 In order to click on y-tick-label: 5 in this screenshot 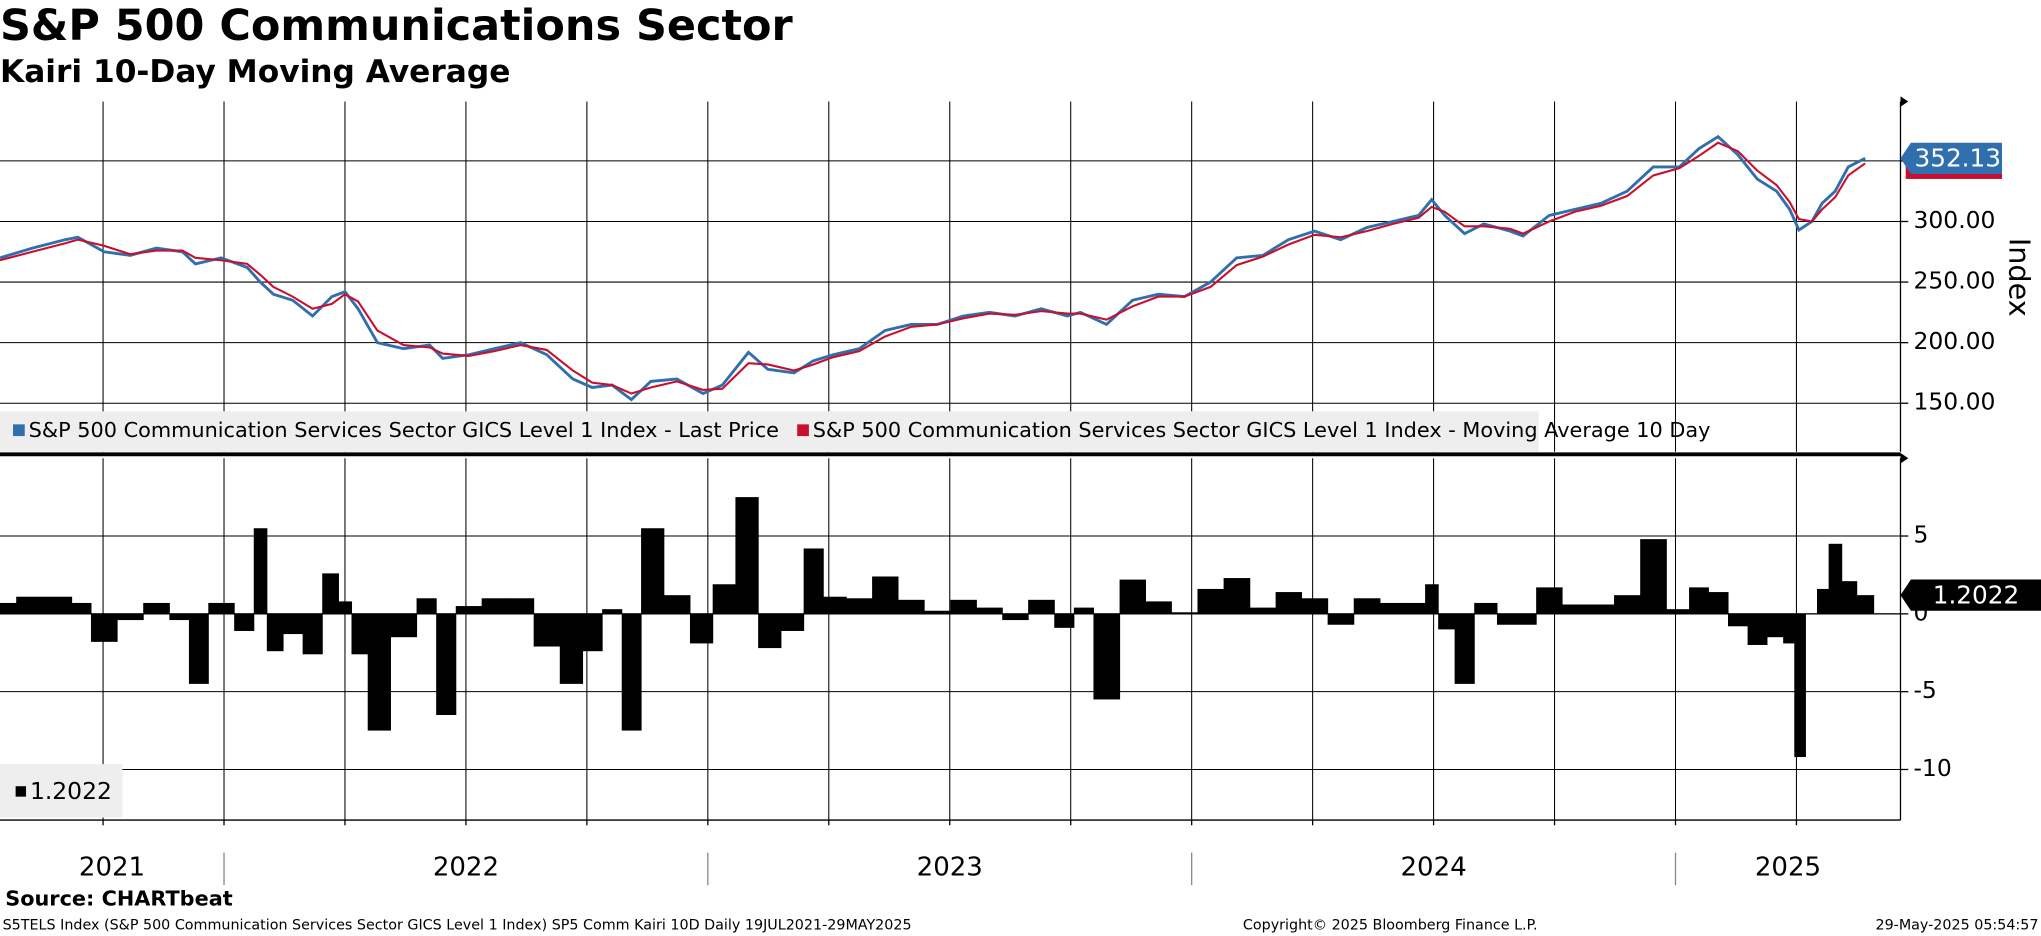, I will do `click(1920, 535)`.